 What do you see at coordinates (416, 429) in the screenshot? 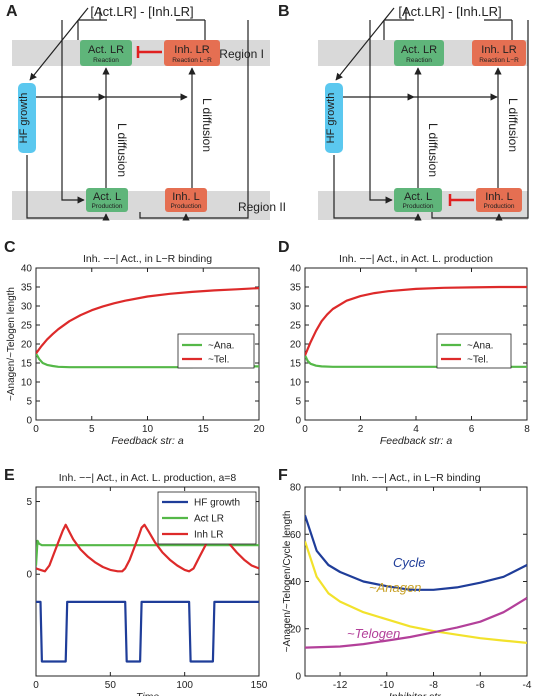
I see `x-tick-label: 4` at bounding box center [416, 429].